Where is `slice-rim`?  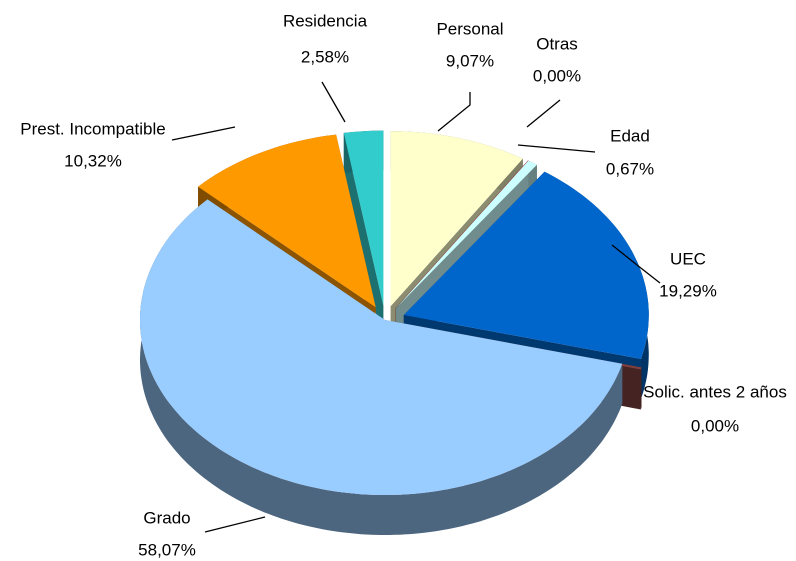
slice-rim is located at coordinates (641, 388).